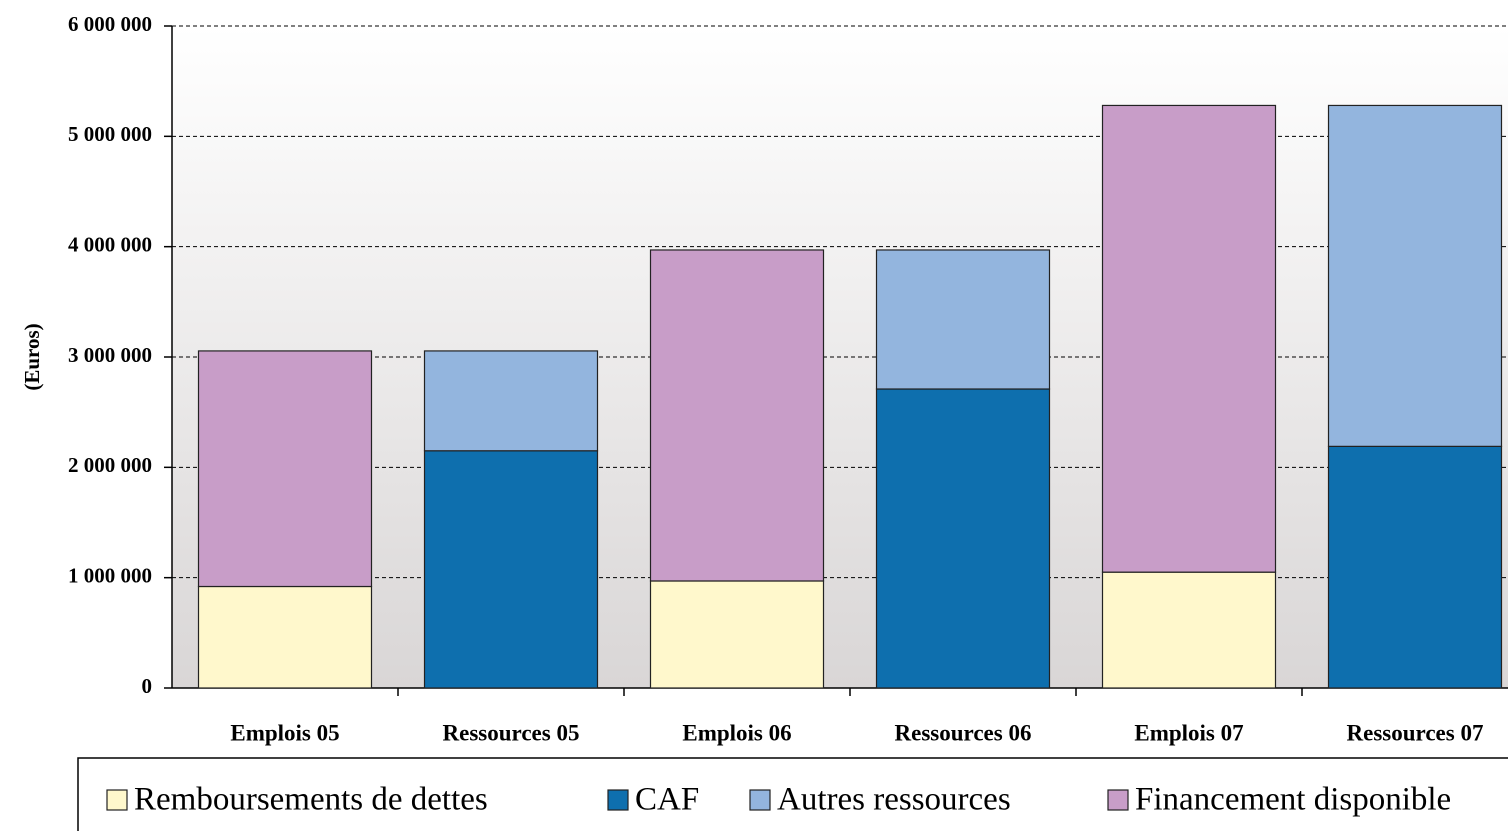 This screenshot has height=831, width=1508. I want to click on x-tick-label: Ressources 05, so click(511, 732).